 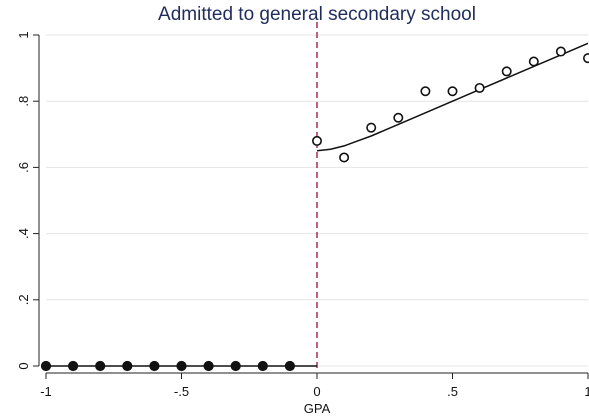 I want to click on x-tick-label-0: -1, so click(x=46, y=391).